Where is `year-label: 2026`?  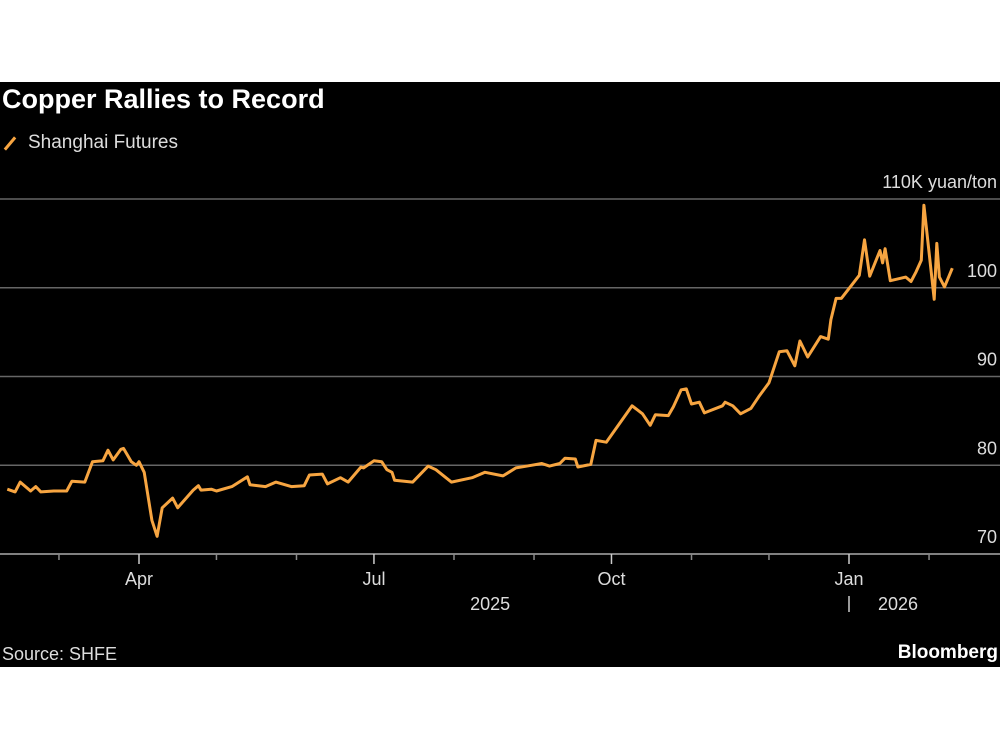
year-label: 2026 is located at coordinates (898, 604).